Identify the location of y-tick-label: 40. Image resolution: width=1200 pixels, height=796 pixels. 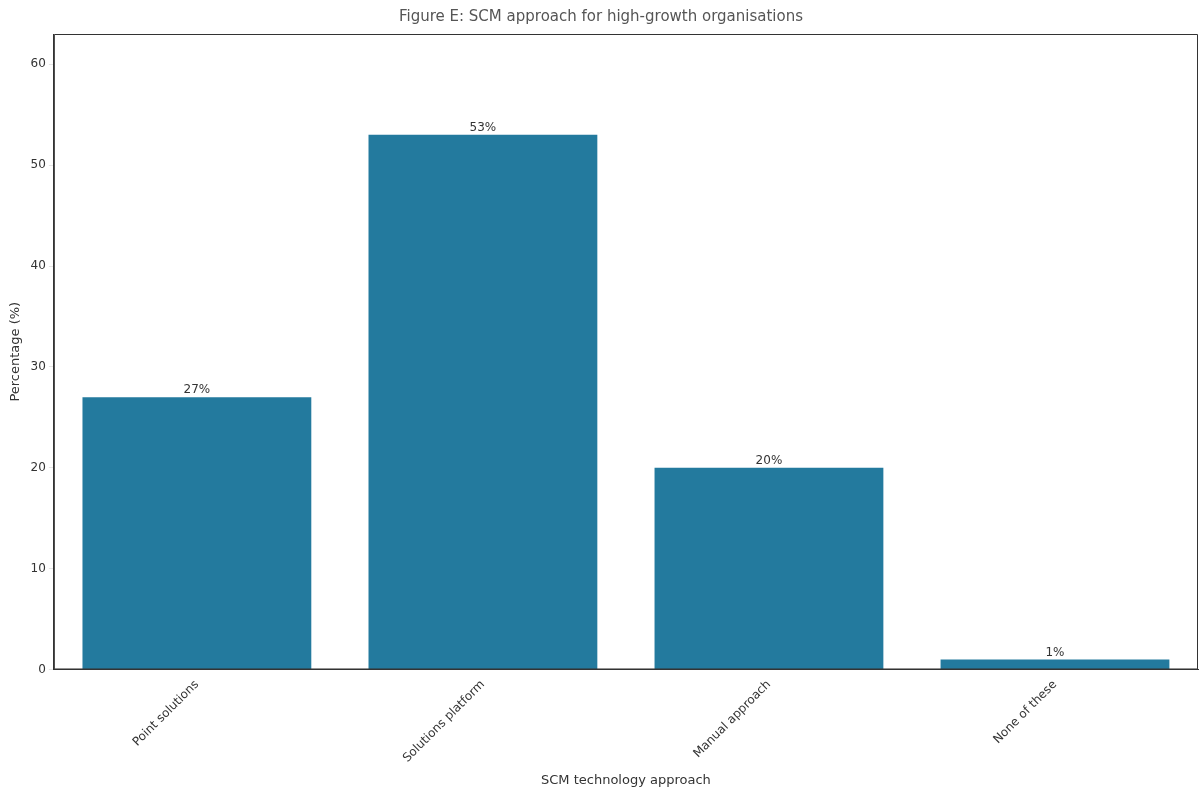
(38, 265).